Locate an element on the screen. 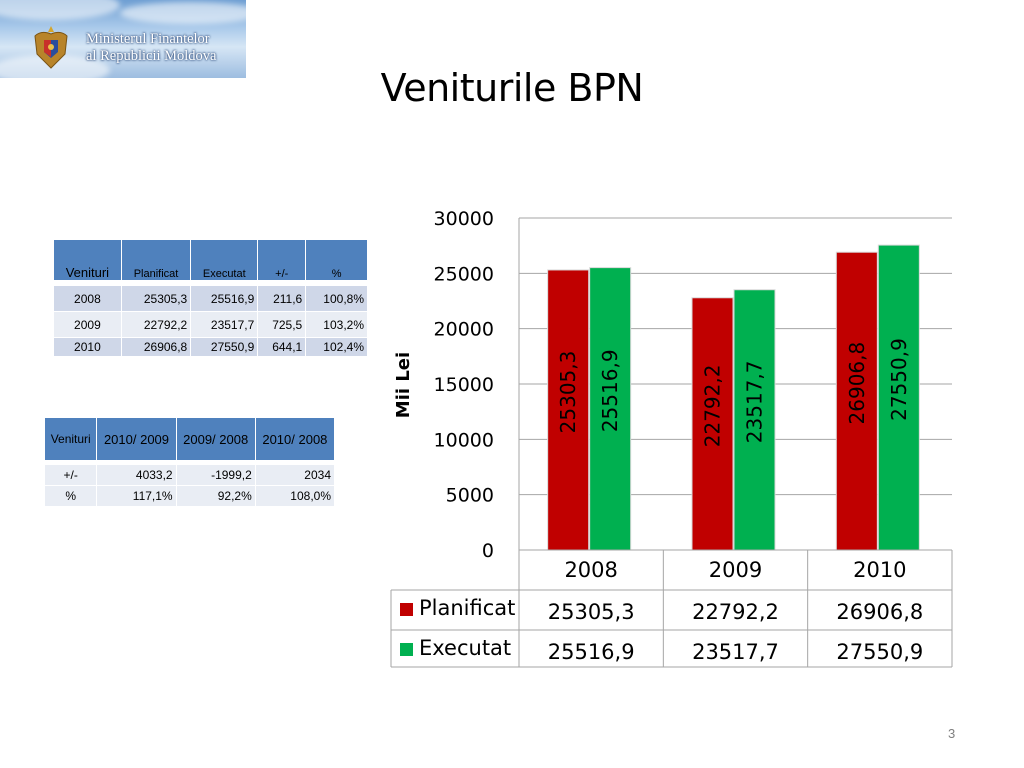 This screenshot has width=1024, height=768. col-header-diff: +/- is located at coordinates (282, 260).